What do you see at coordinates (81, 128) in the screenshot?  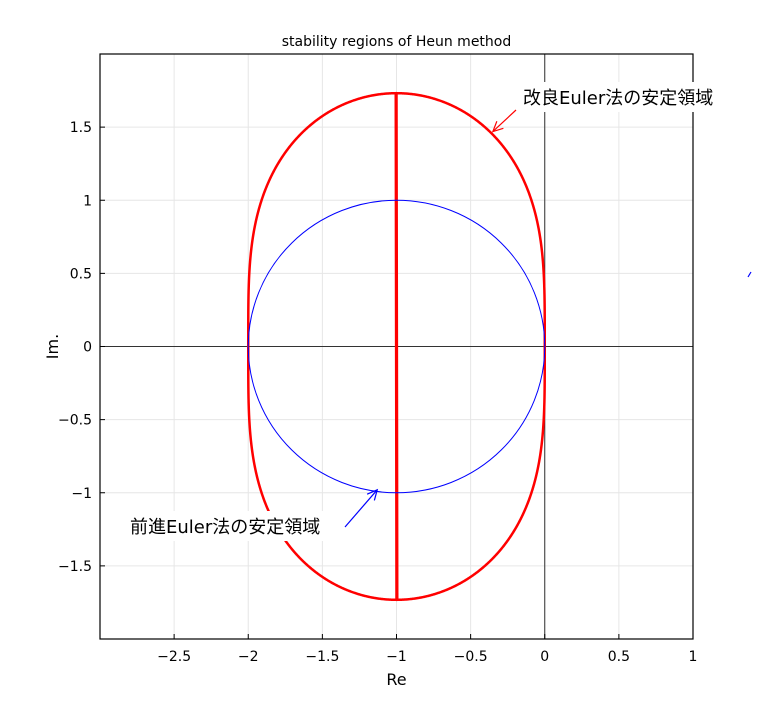 I see `y-tick-label: 1.5` at bounding box center [81, 128].